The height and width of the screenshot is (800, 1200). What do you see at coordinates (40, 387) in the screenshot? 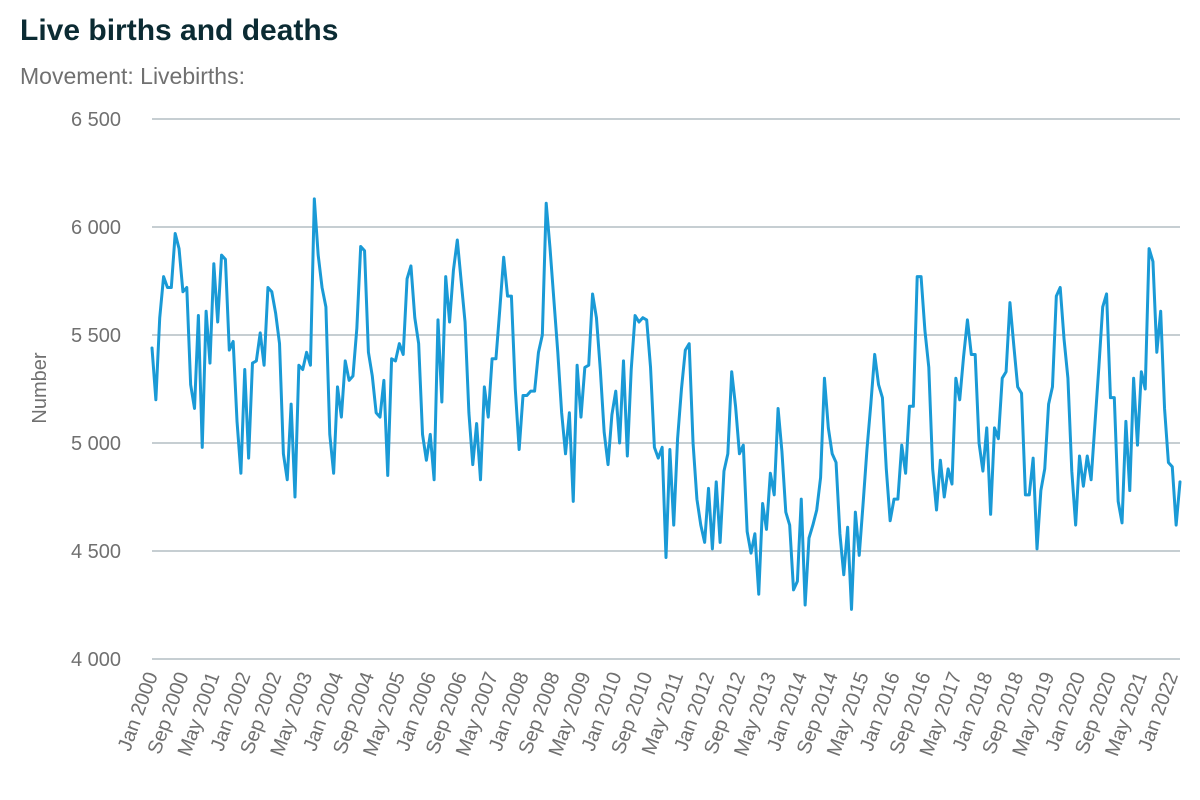
I see `y-axis-label: Number` at bounding box center [40, 387].